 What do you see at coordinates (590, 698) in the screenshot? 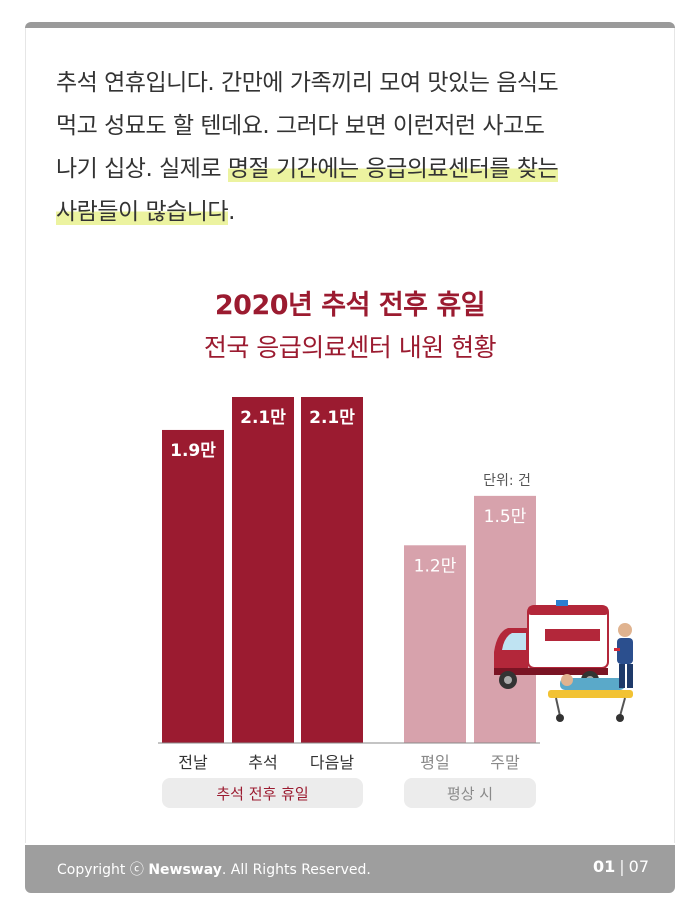
I see `stretcher-icon` at bounding box center [590, 698].